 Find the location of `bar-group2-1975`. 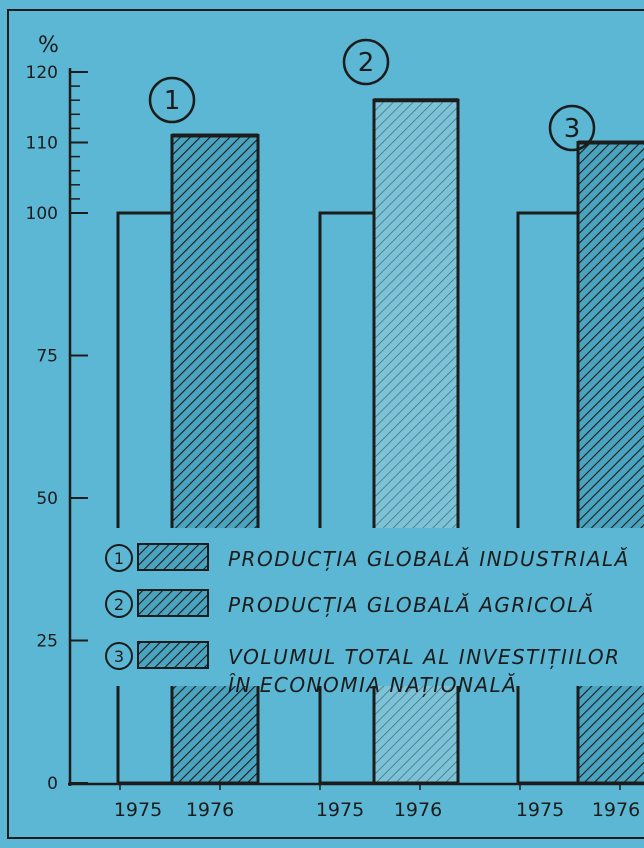

bar-group2-1975 is located at coordinates (347, 498).